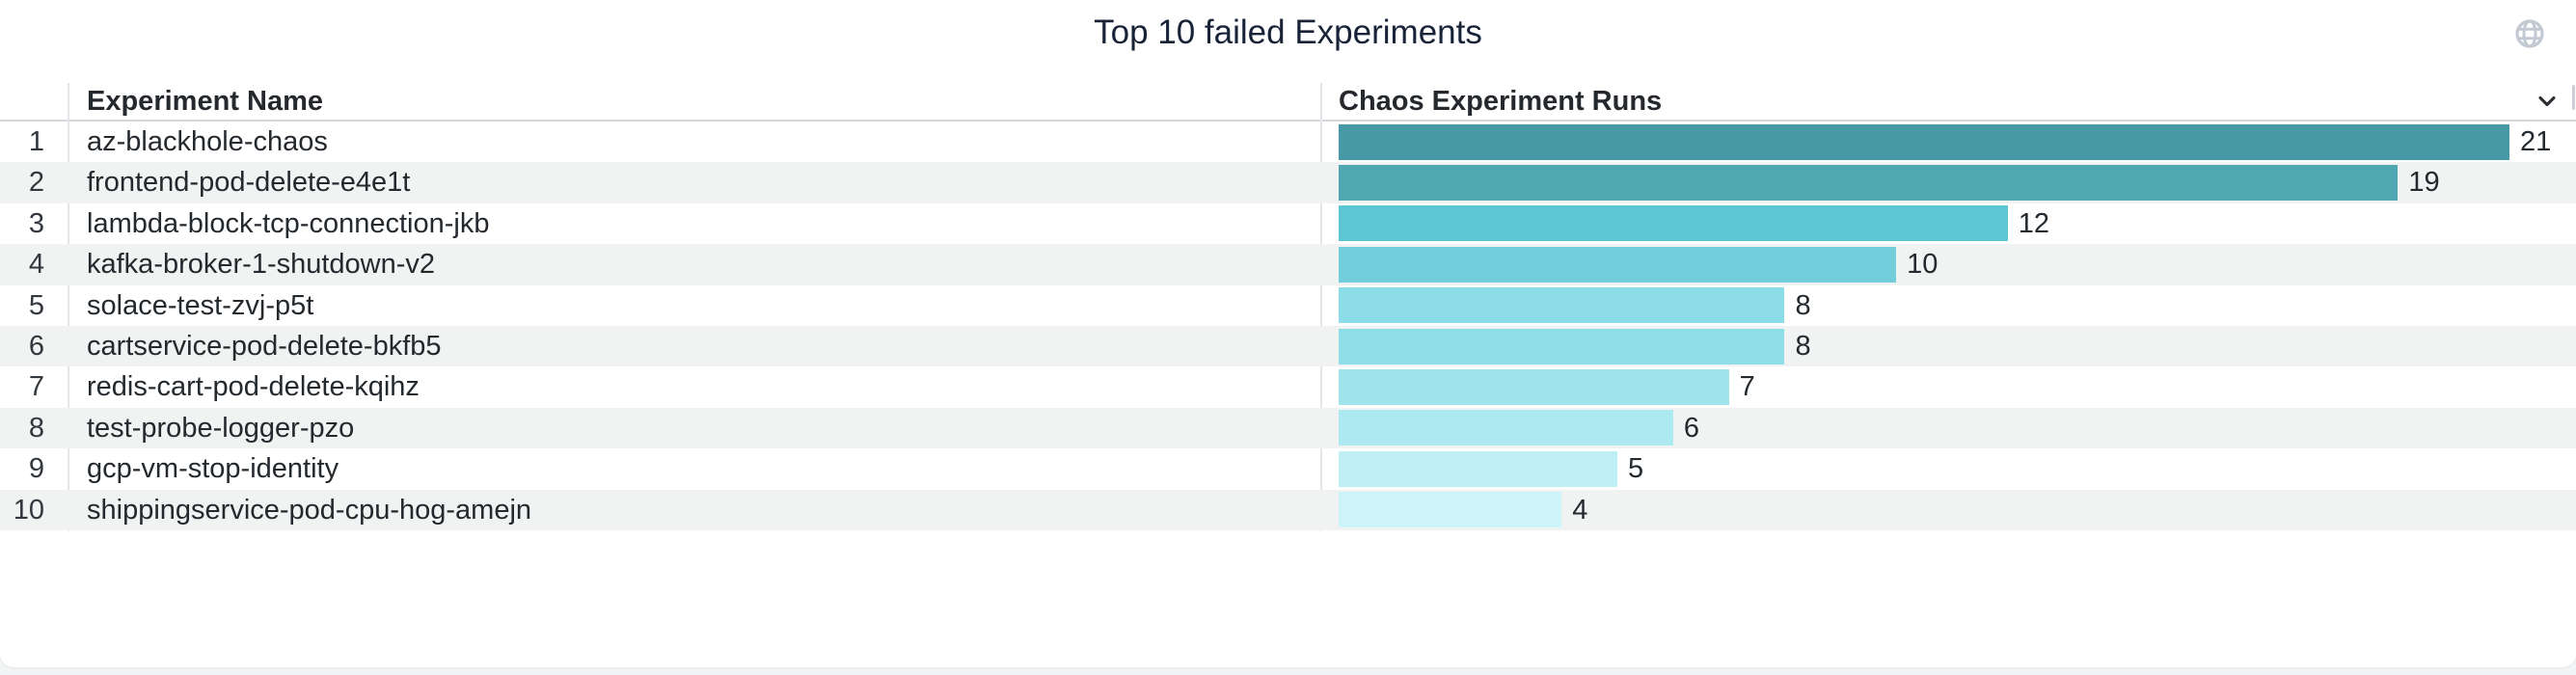  I want to click on table-row: 3 lambda-block-tcp-connection-jkb 12, so click(1288, 223).